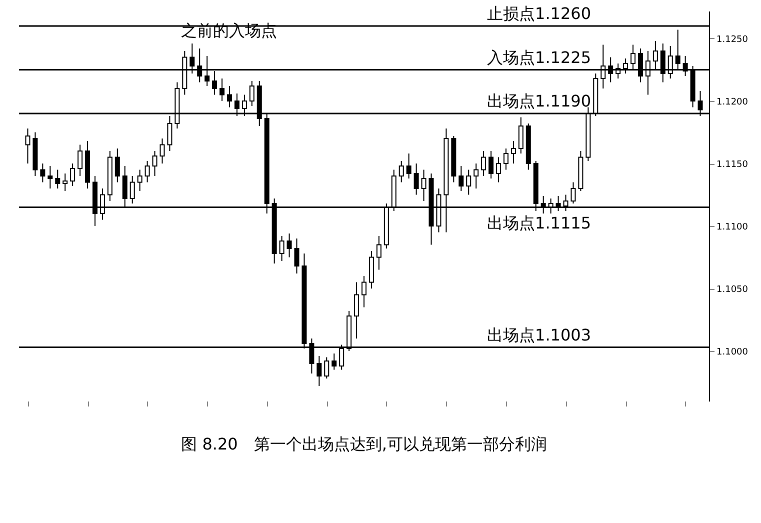  Describe the element at coordinates (539, 57) in the screenshot. I see `ref-line-label: 入场点1.1225` at that location.